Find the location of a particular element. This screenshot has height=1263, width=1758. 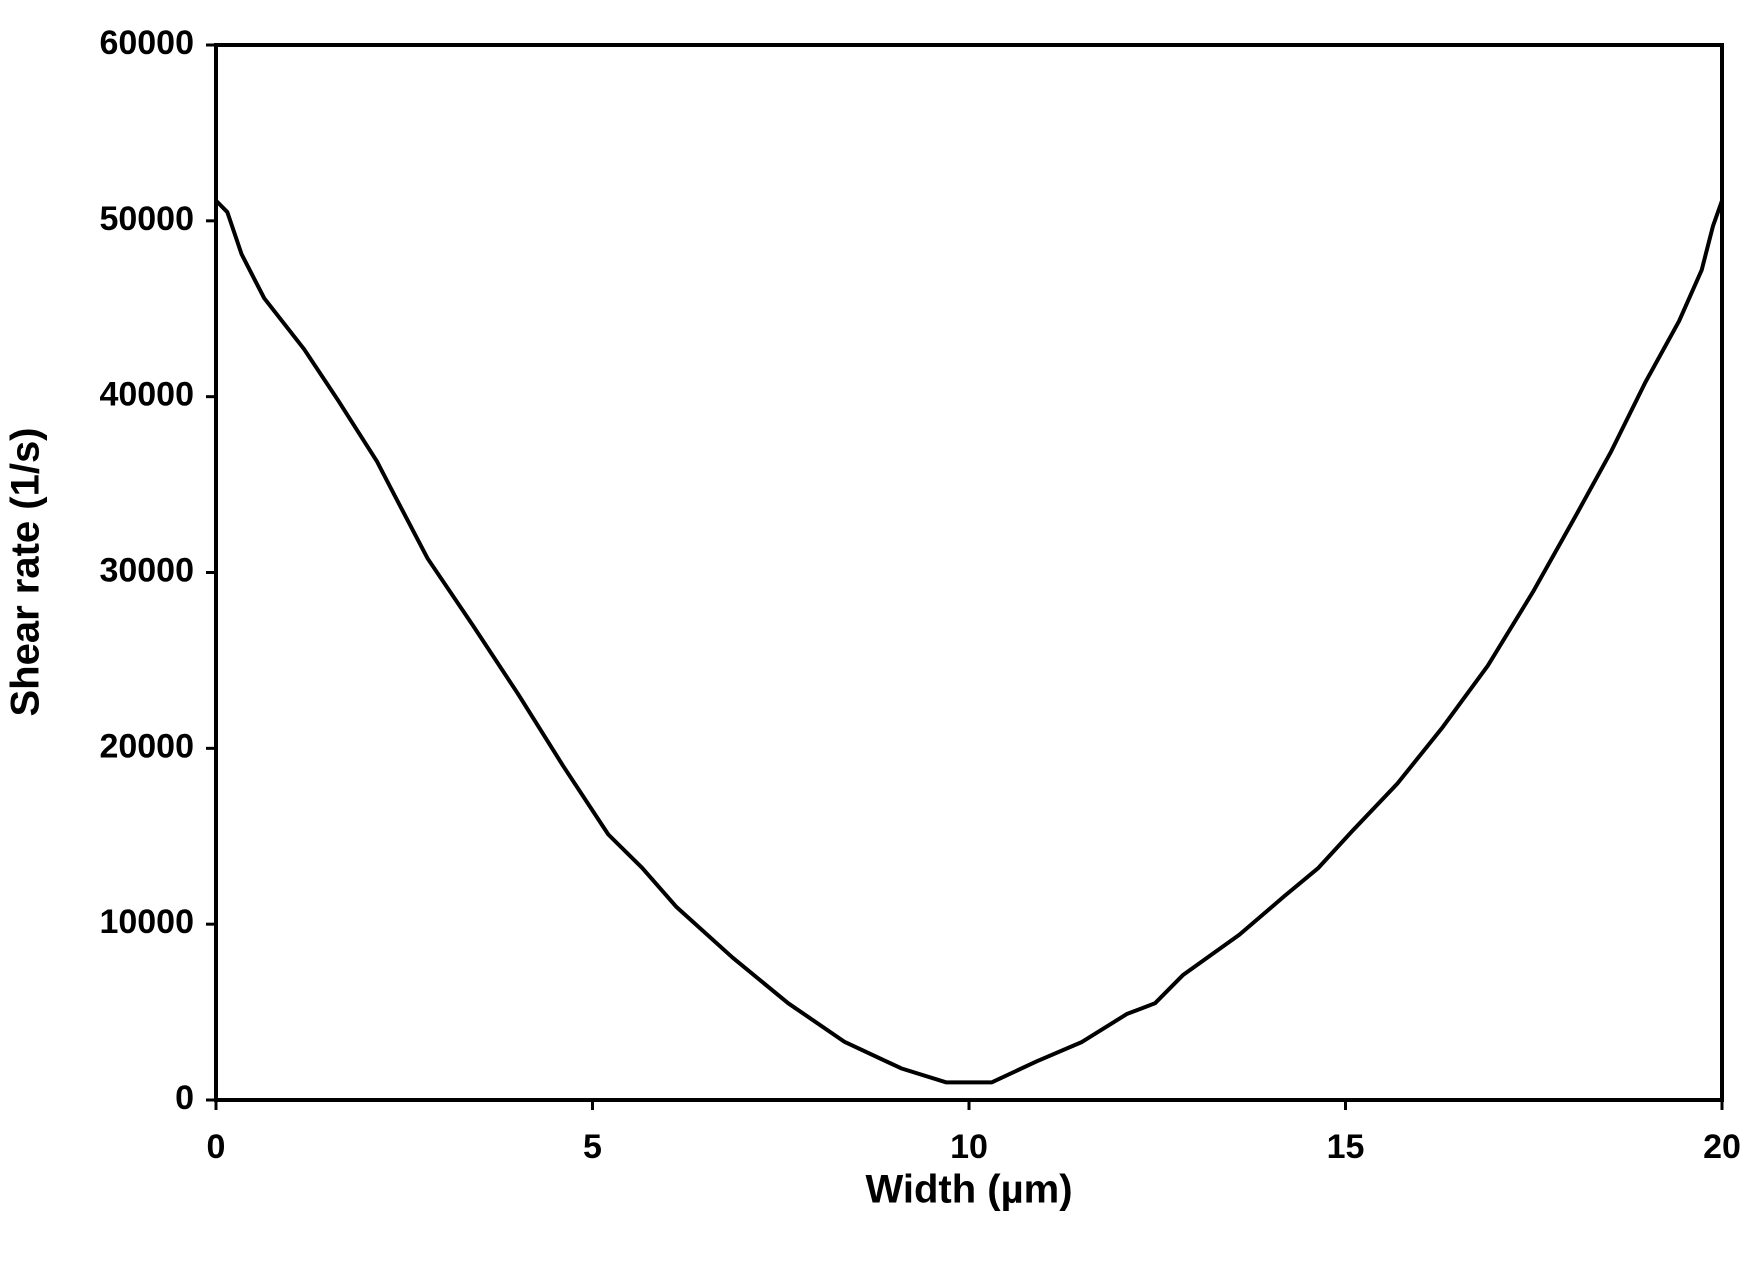

y-tick-label: 10000 is located at coordinates (146, 922).